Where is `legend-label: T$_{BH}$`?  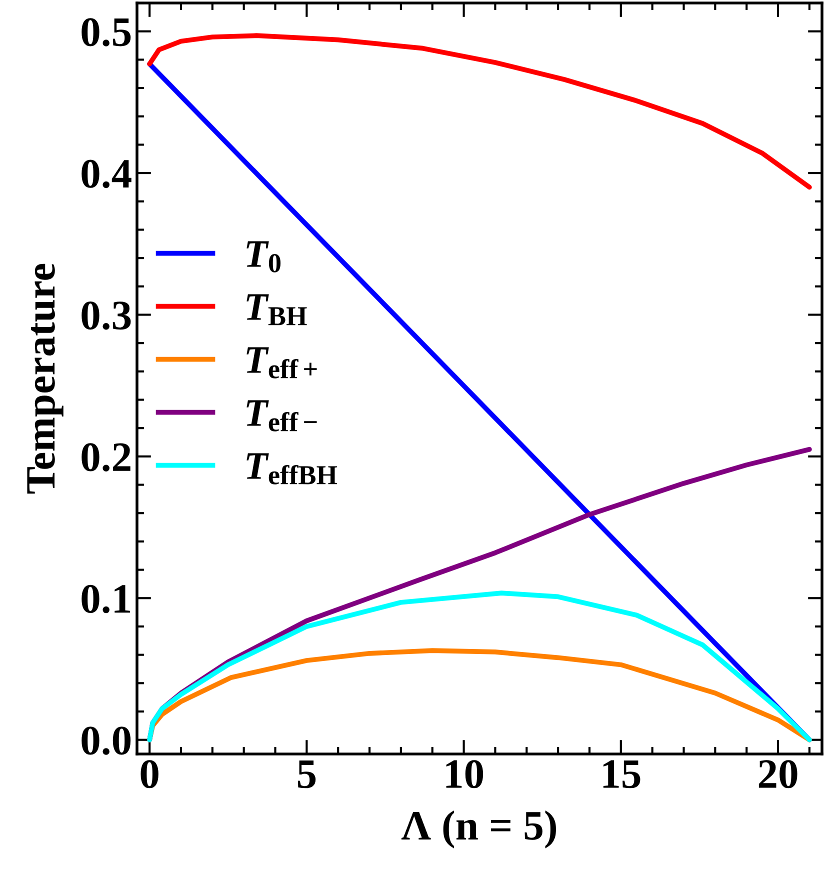 legend-label: T$_{BH}$ is located at coordinates (276, 310).